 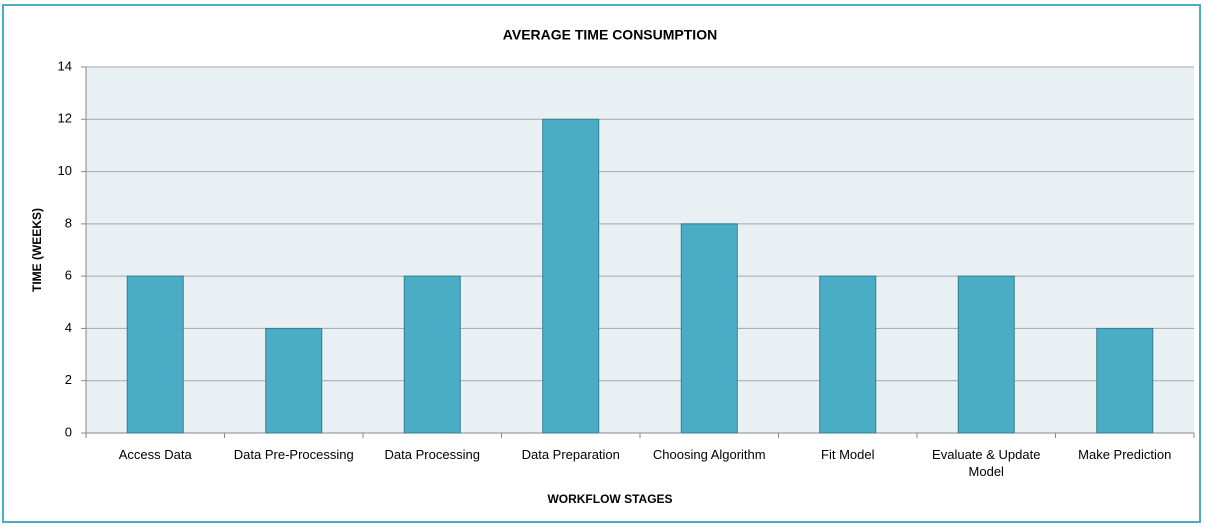 What do you see at coordinates (68, 431) in the screenshot?
I see `y-tick-label: 0` at bounding box center [68, 431].